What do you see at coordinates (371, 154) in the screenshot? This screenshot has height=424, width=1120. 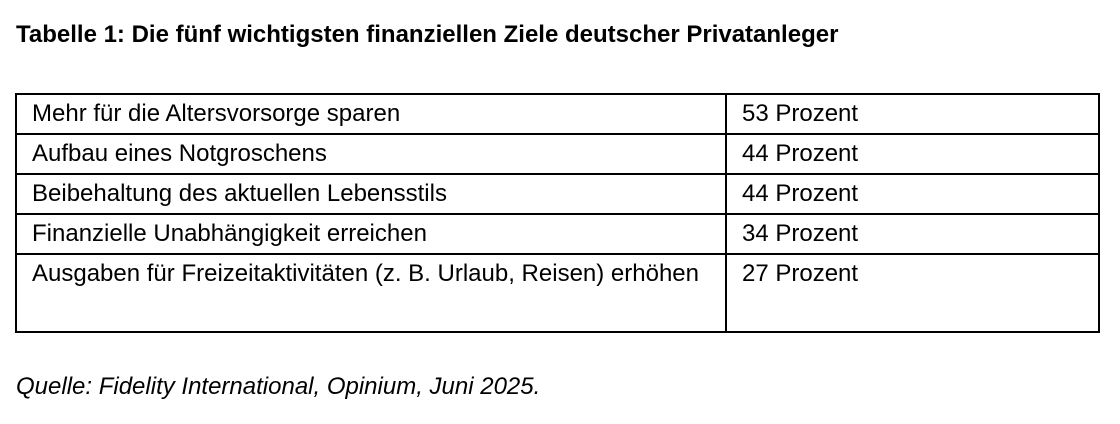 I see `goal-cell: Aufbau eines Notgroschens` at bounding box center [371, 154].